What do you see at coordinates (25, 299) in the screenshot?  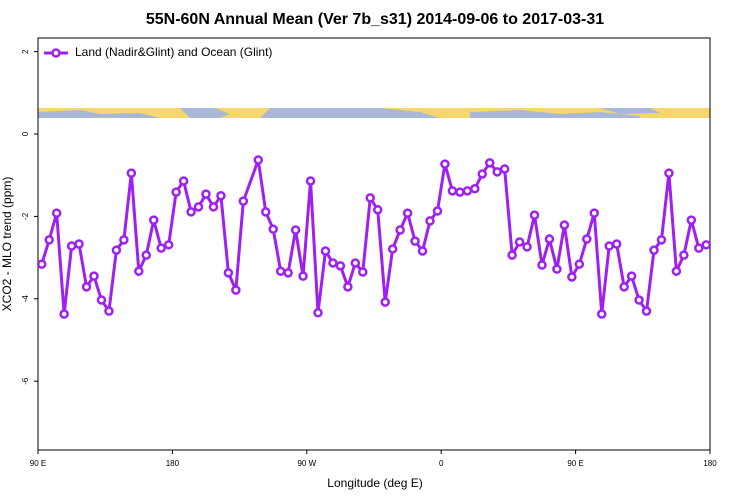 I see `y-tick-label: -4` at bounding box center [25, 299].